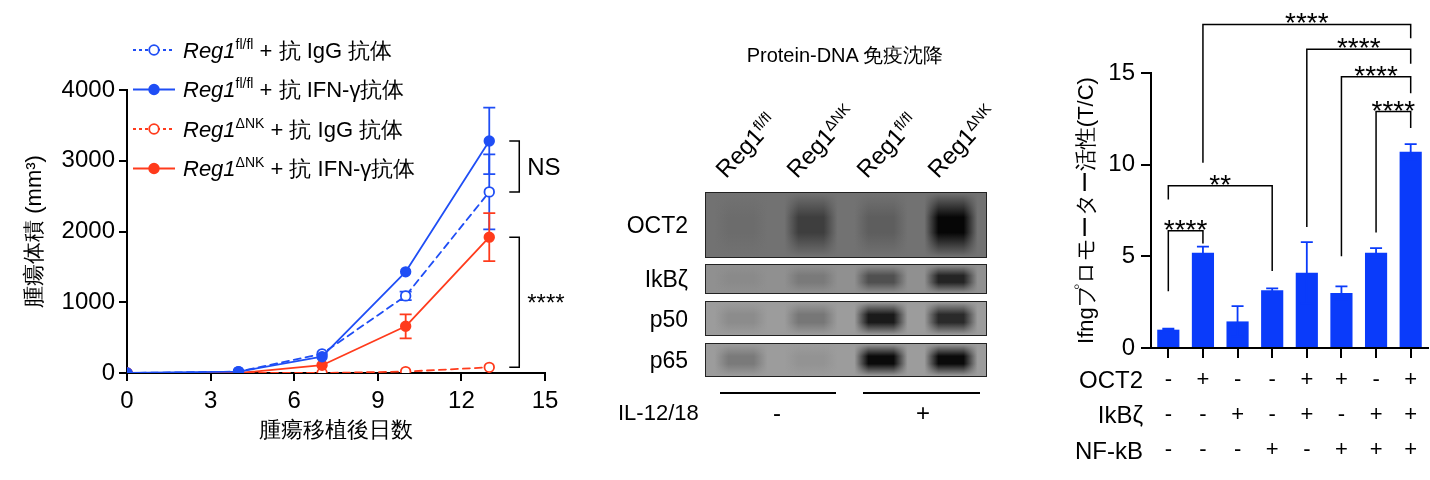 The image size is (1430, 480). Describe the element at coordinates (1121, 71) in the screenshot. I see `y-tick-label: 15` at that location.